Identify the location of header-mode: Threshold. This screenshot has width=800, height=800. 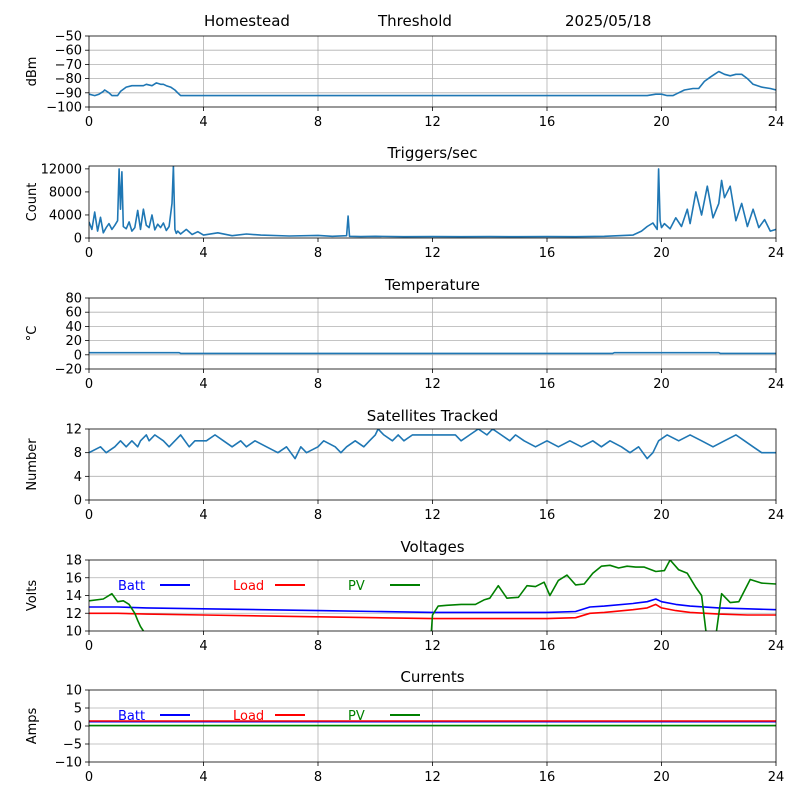
(414, 21).